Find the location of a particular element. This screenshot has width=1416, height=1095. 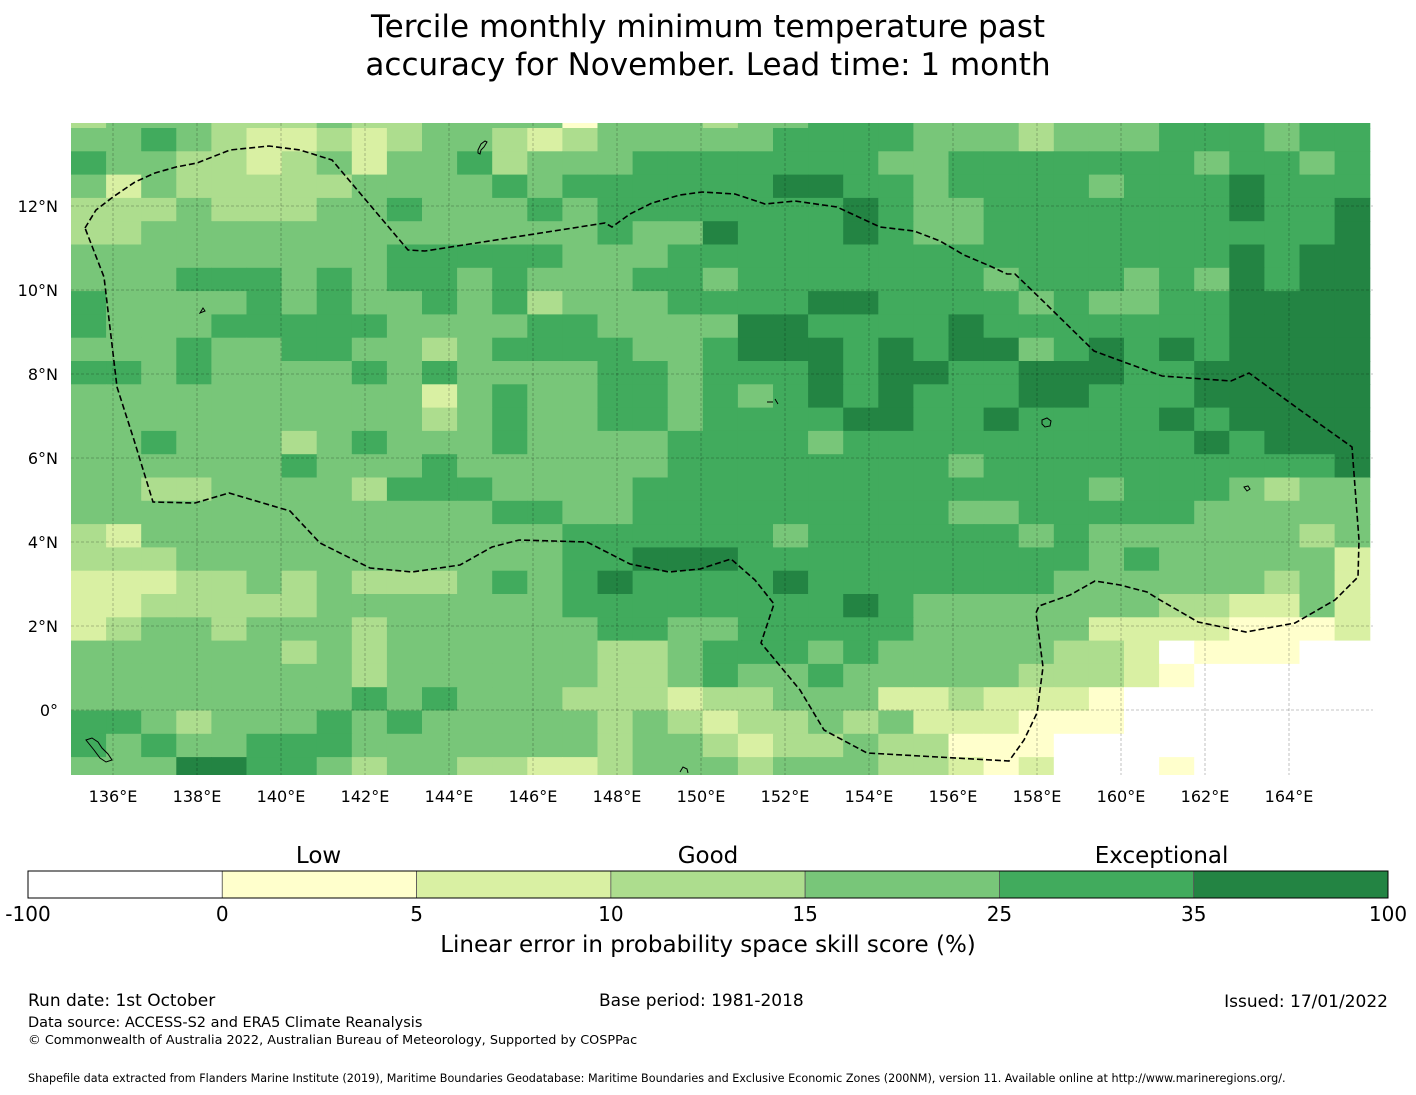

y-tick-label: 2°N is located at coordinates (43, 626).